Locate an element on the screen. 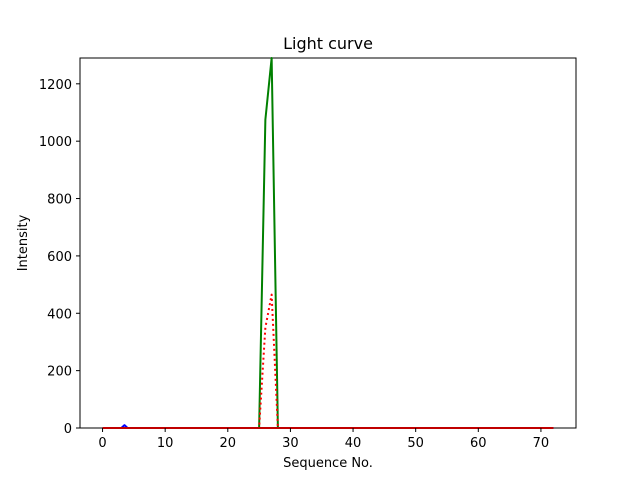  x-tick-label: 0 is located at coordinates (102, 443).